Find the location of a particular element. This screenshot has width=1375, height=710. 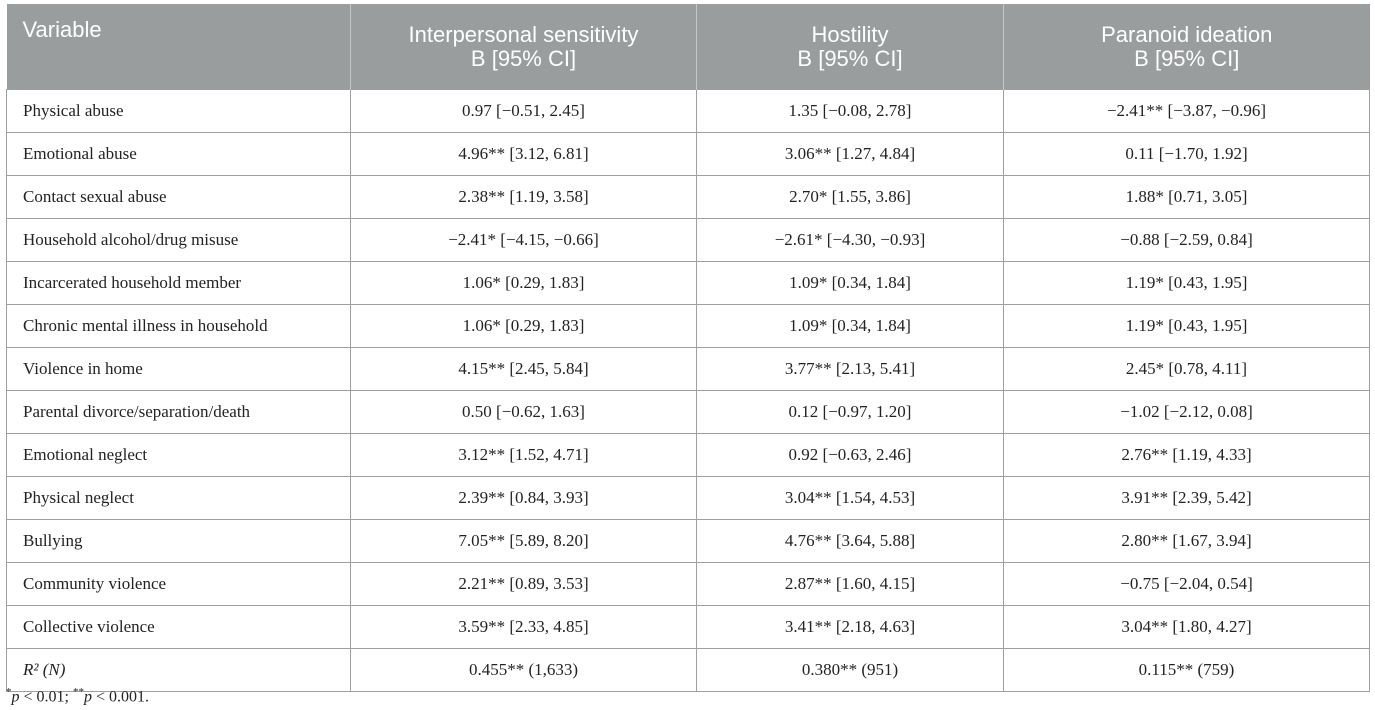

summary-hostility: 0.380** (951) is located at coordinates (850, 670).